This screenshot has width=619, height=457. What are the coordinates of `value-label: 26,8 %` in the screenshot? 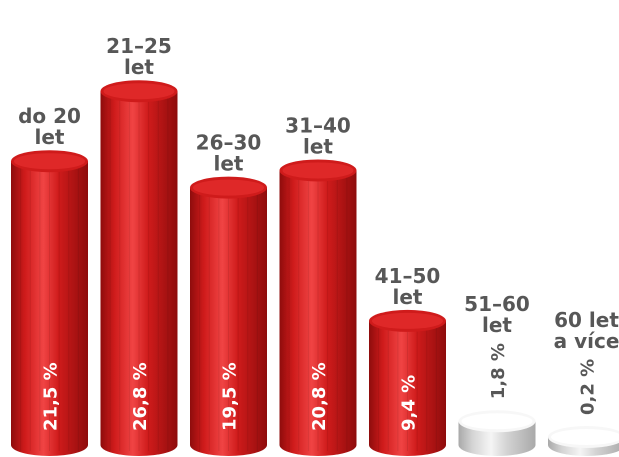 It's located at (140, 396).